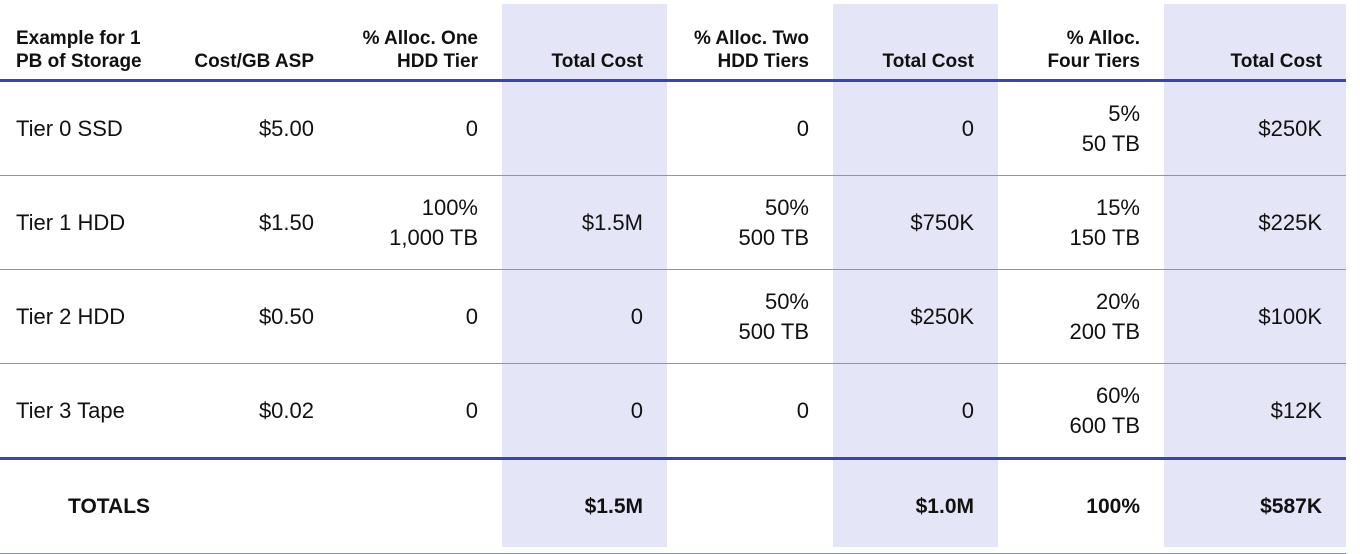  I want to click on total-two-cell: $750K, so click(915, 222).